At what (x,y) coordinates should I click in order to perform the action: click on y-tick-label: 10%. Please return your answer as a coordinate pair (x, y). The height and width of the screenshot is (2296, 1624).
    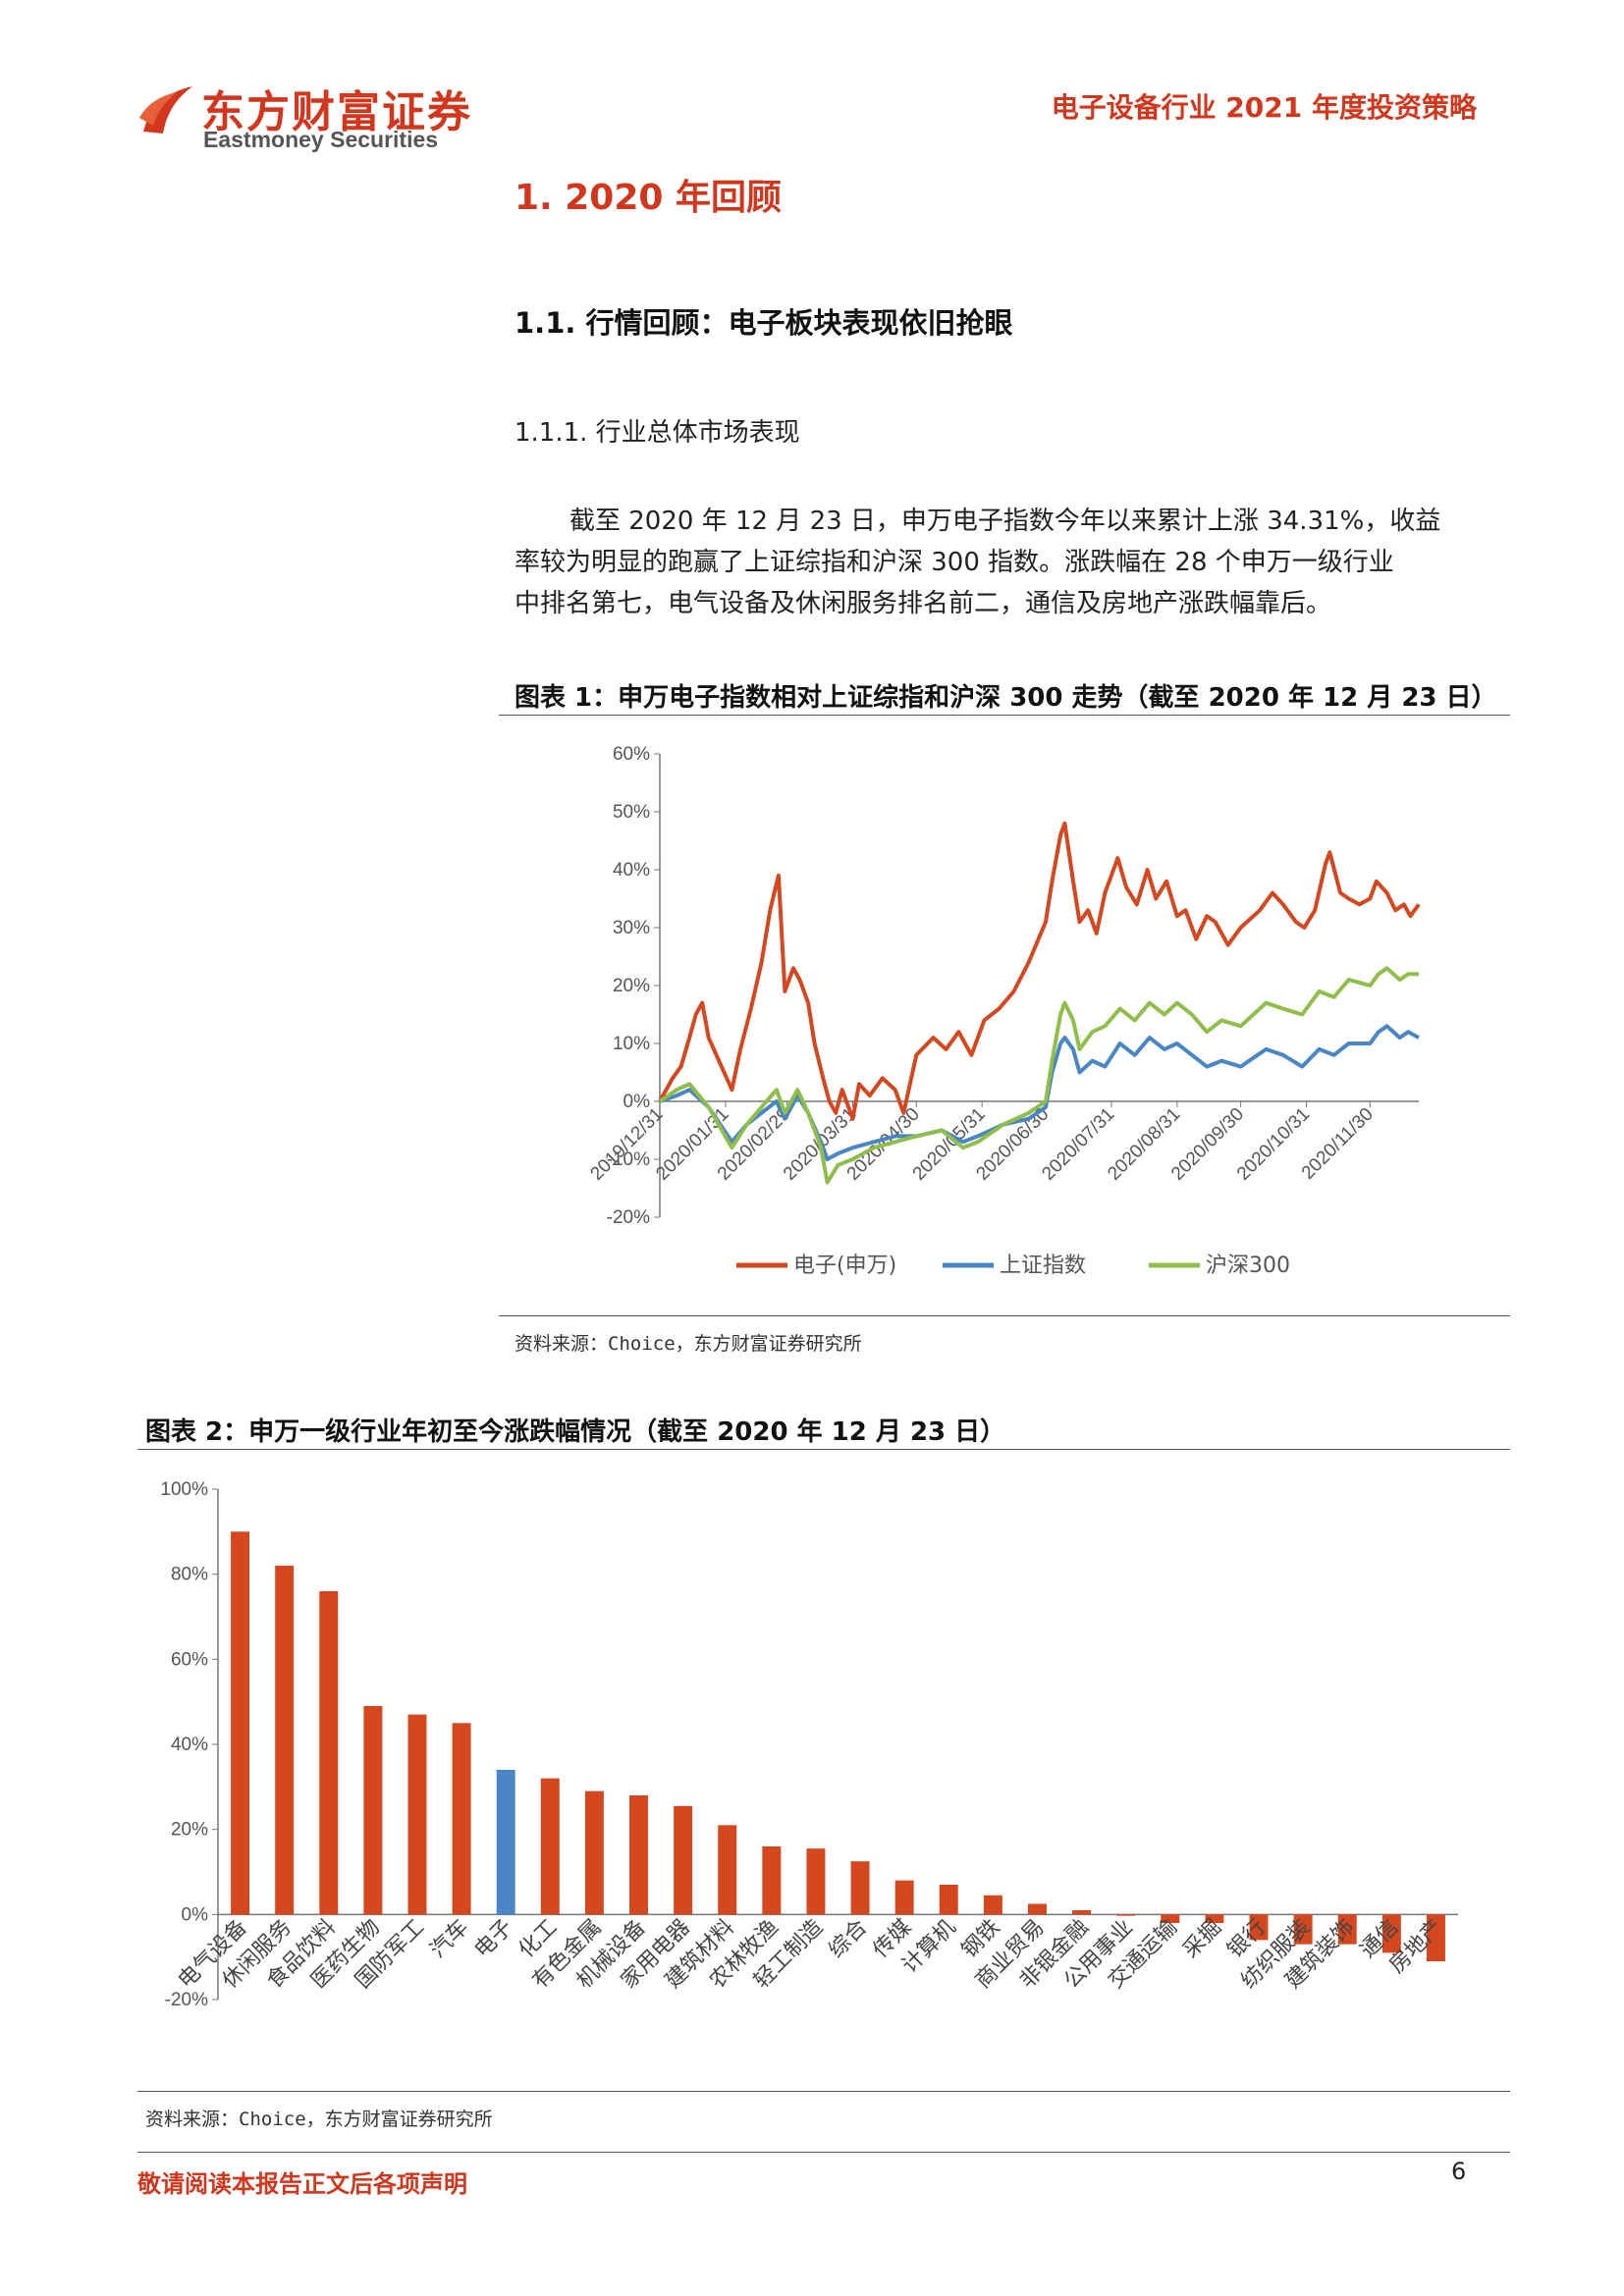
    Looking at the image, I should click on (631, 1044).